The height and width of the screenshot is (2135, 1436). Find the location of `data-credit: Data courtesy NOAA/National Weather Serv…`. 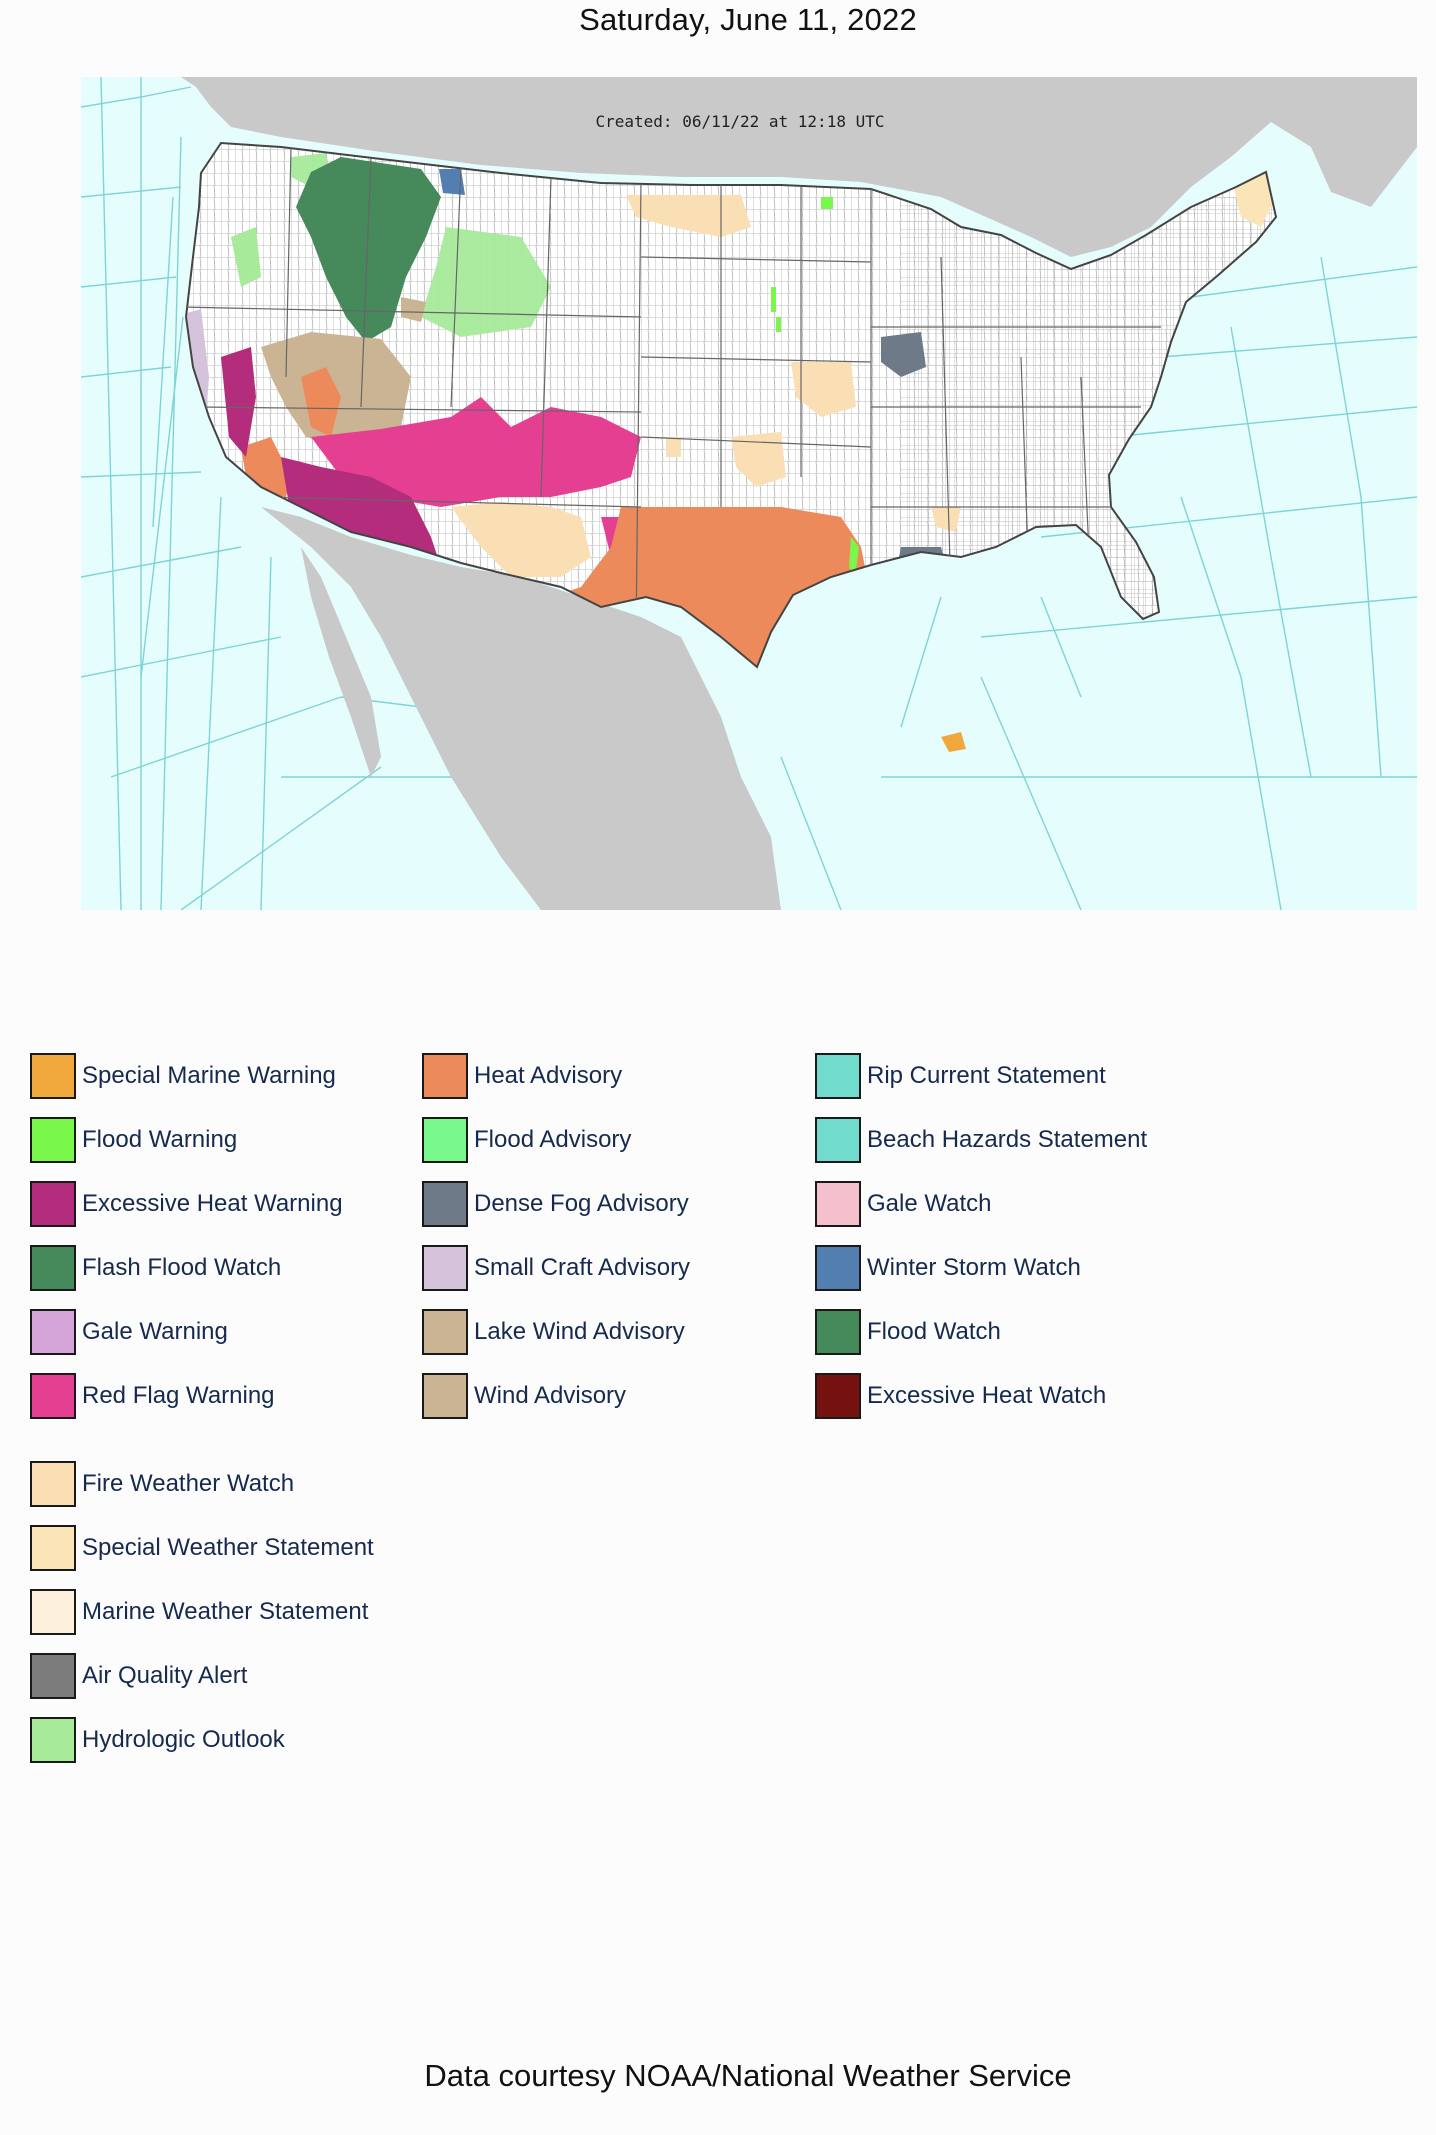

data-credit: Data courtesy NOAA/National Weather Serv… is located at coordinates (748, 2075).